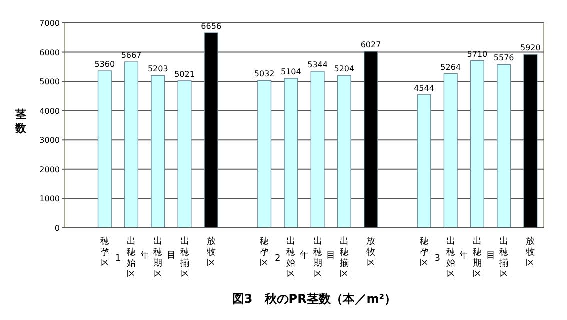 This screenshot has width=567, height=320. Describe the element at coordinates (50, 23) in the screenshot. I see `y-tick-label: 7000` at that location.